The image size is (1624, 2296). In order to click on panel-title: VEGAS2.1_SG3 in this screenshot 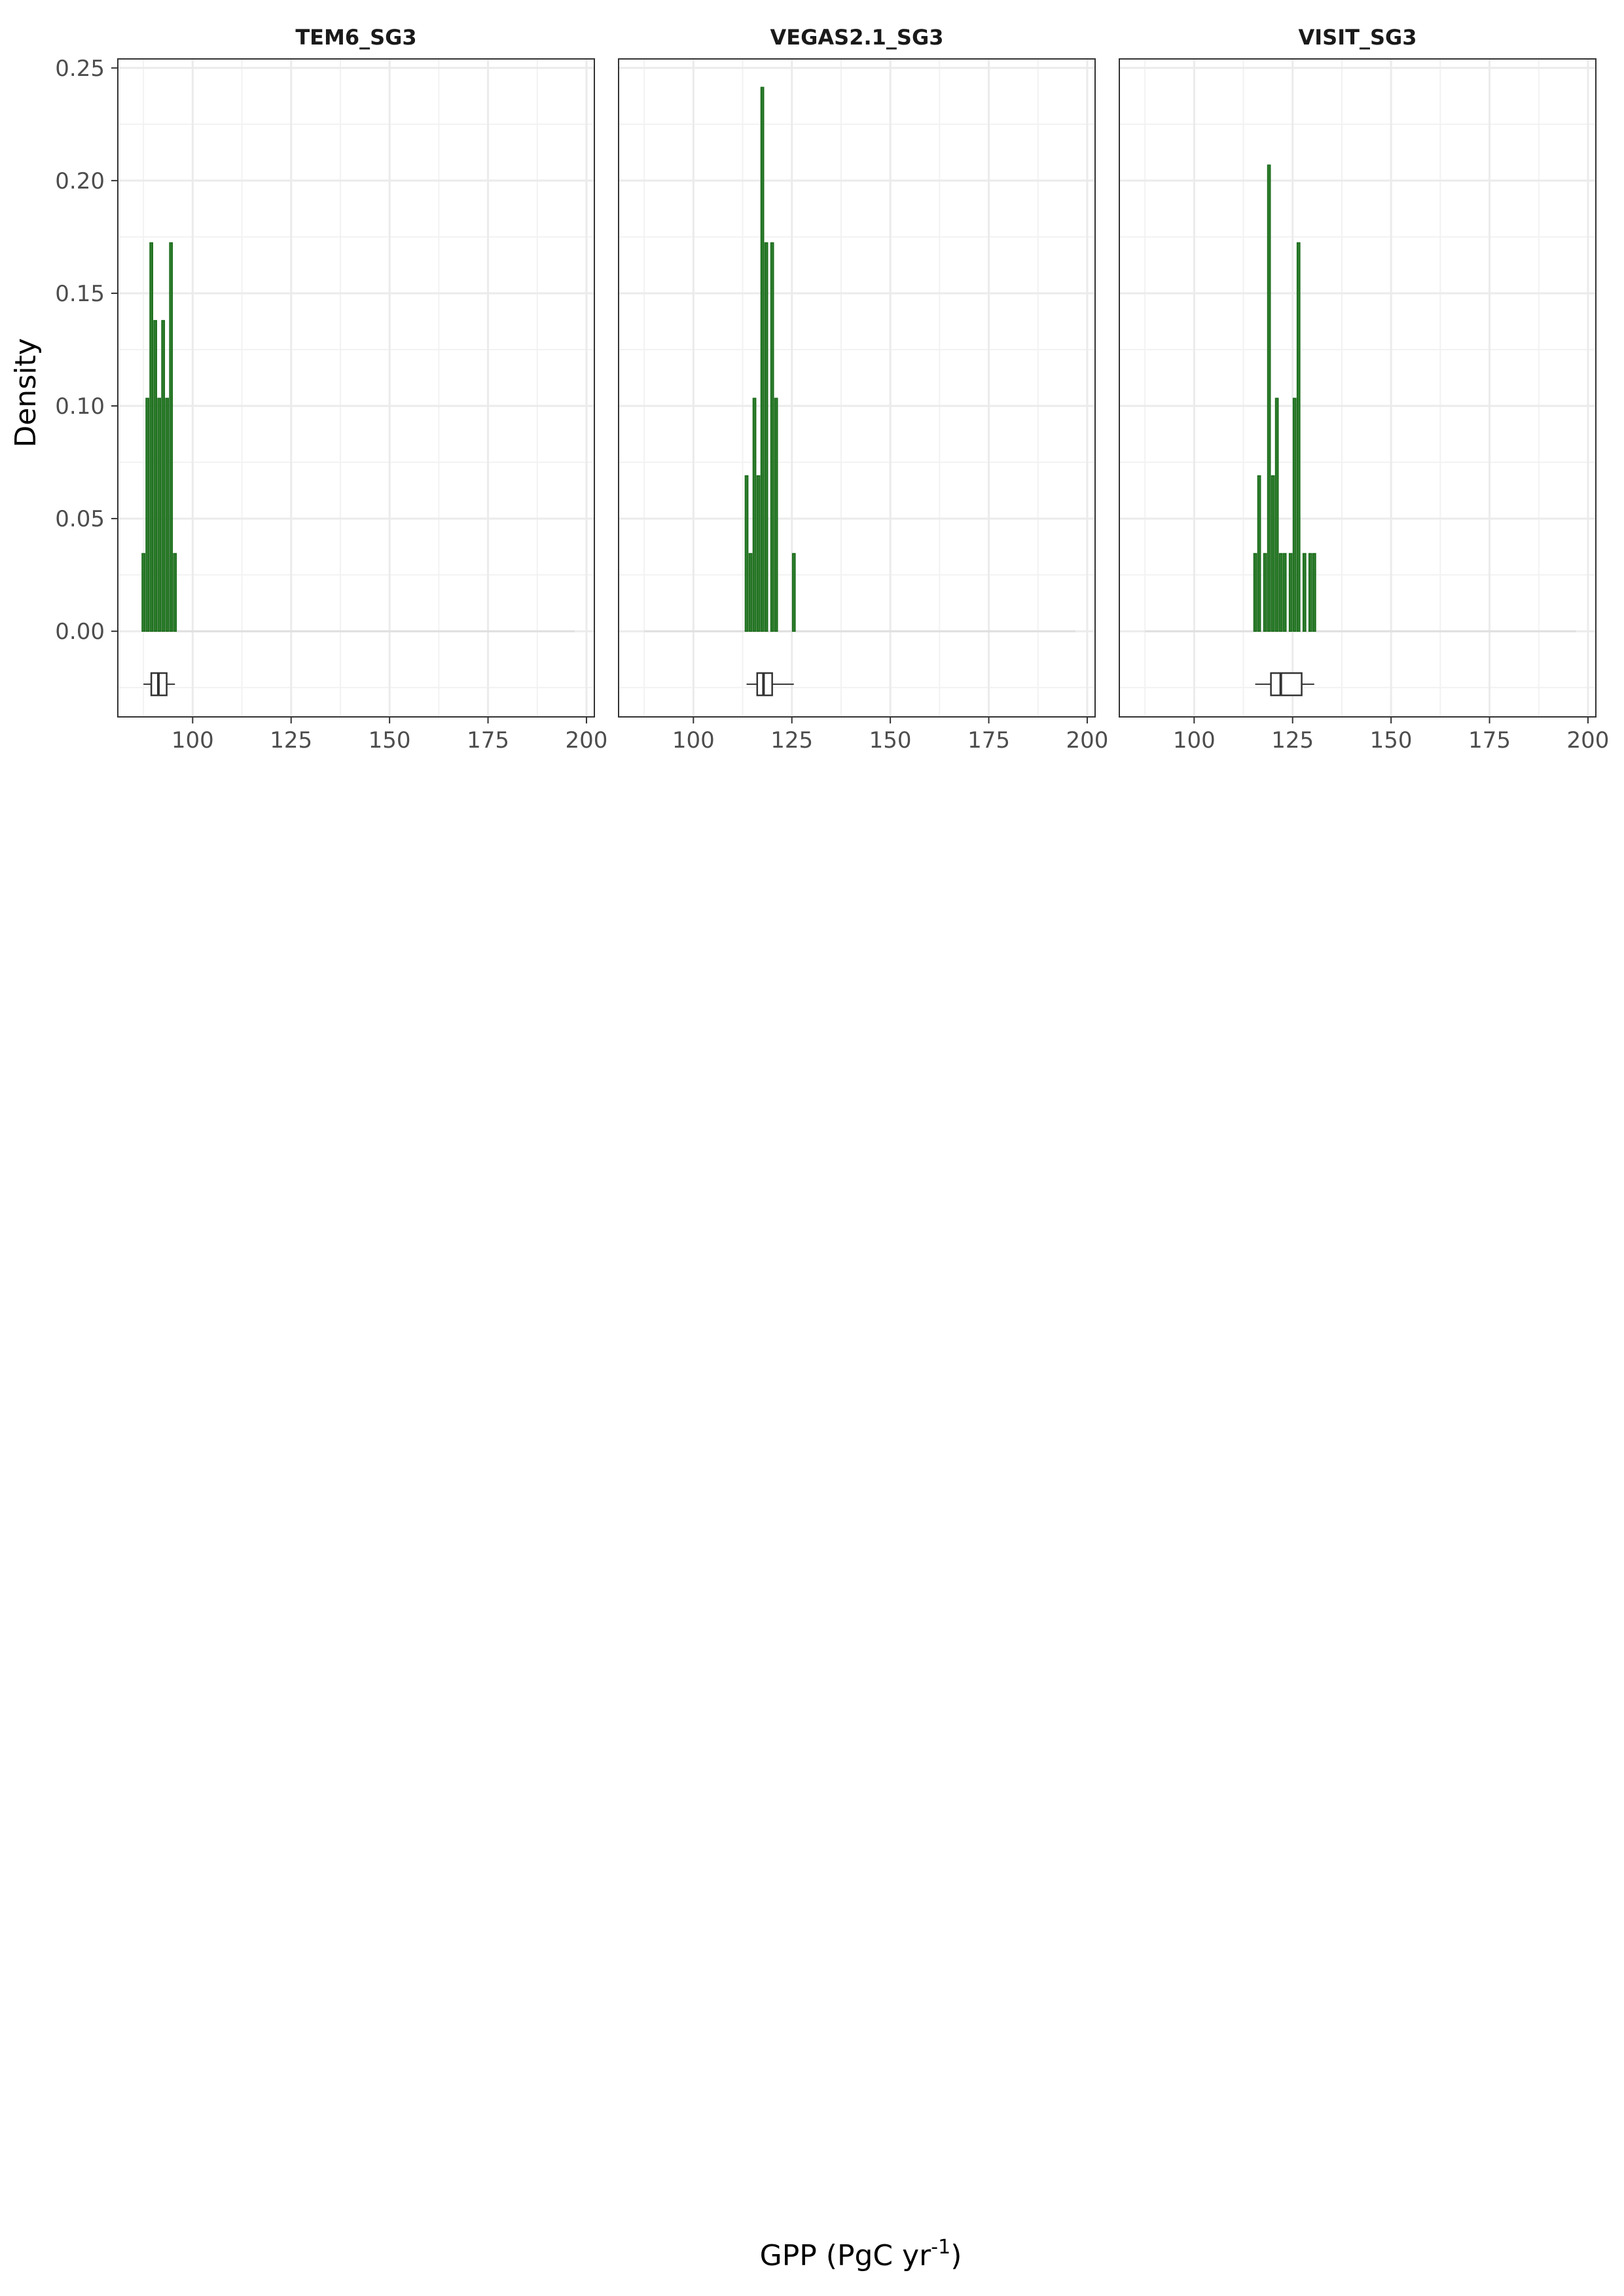, I will do `click(857, 37)`.